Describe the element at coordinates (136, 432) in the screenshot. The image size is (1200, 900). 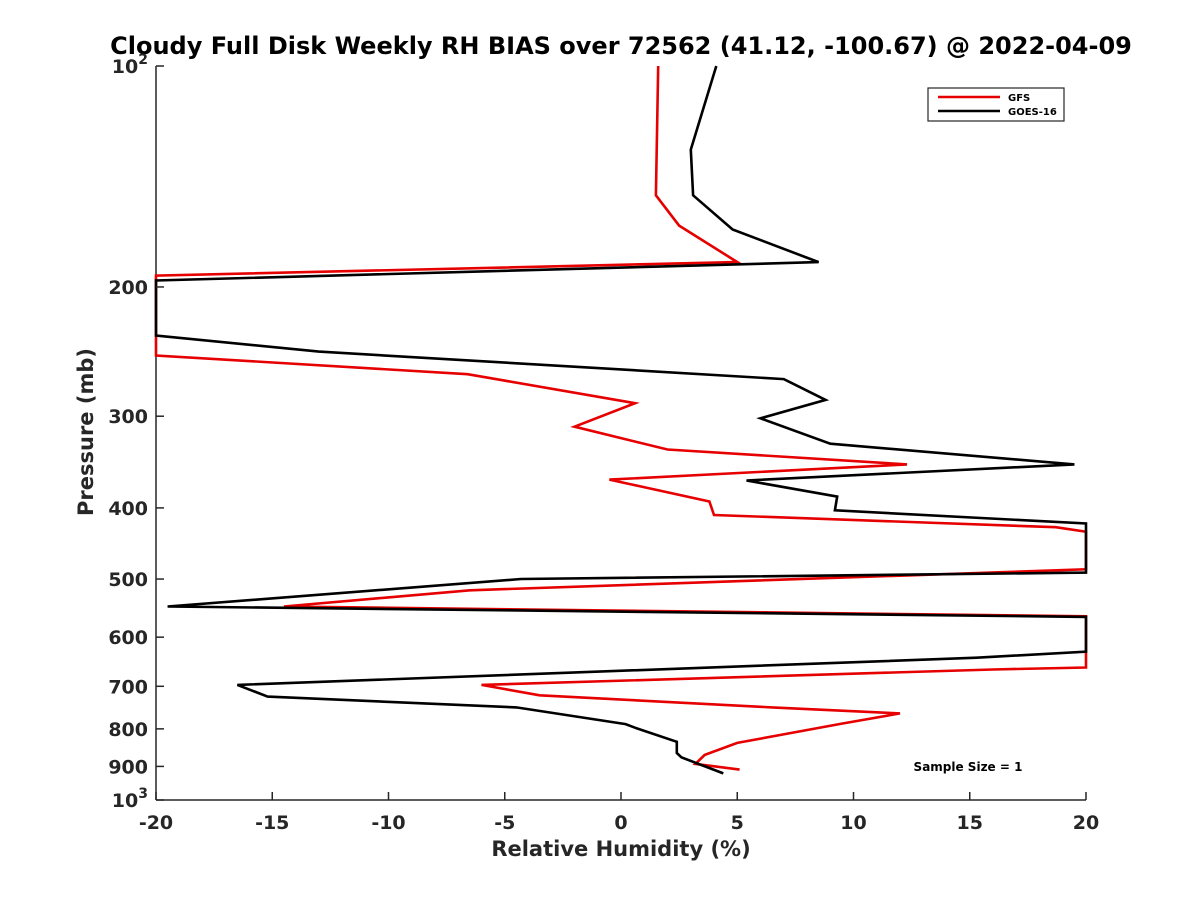
I see `y-axis: 10² 200 300 400 500 600 700 800 900 10³` at that location.